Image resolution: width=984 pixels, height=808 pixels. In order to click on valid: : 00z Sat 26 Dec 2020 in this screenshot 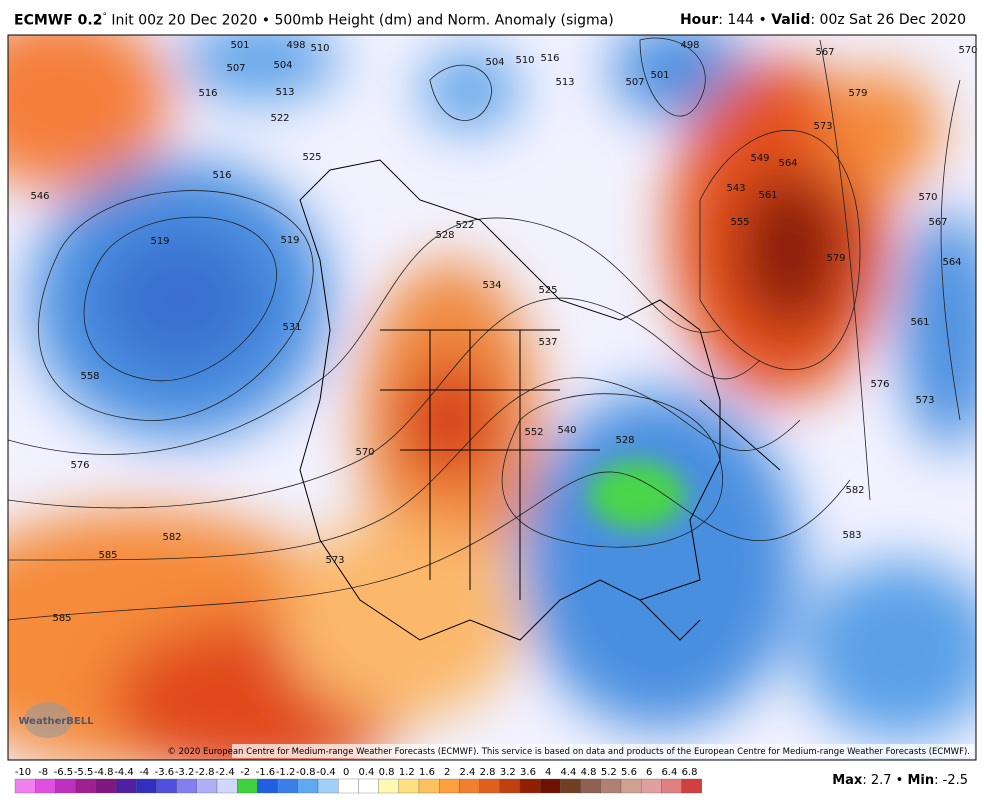, I will do `click(888, 20)`.